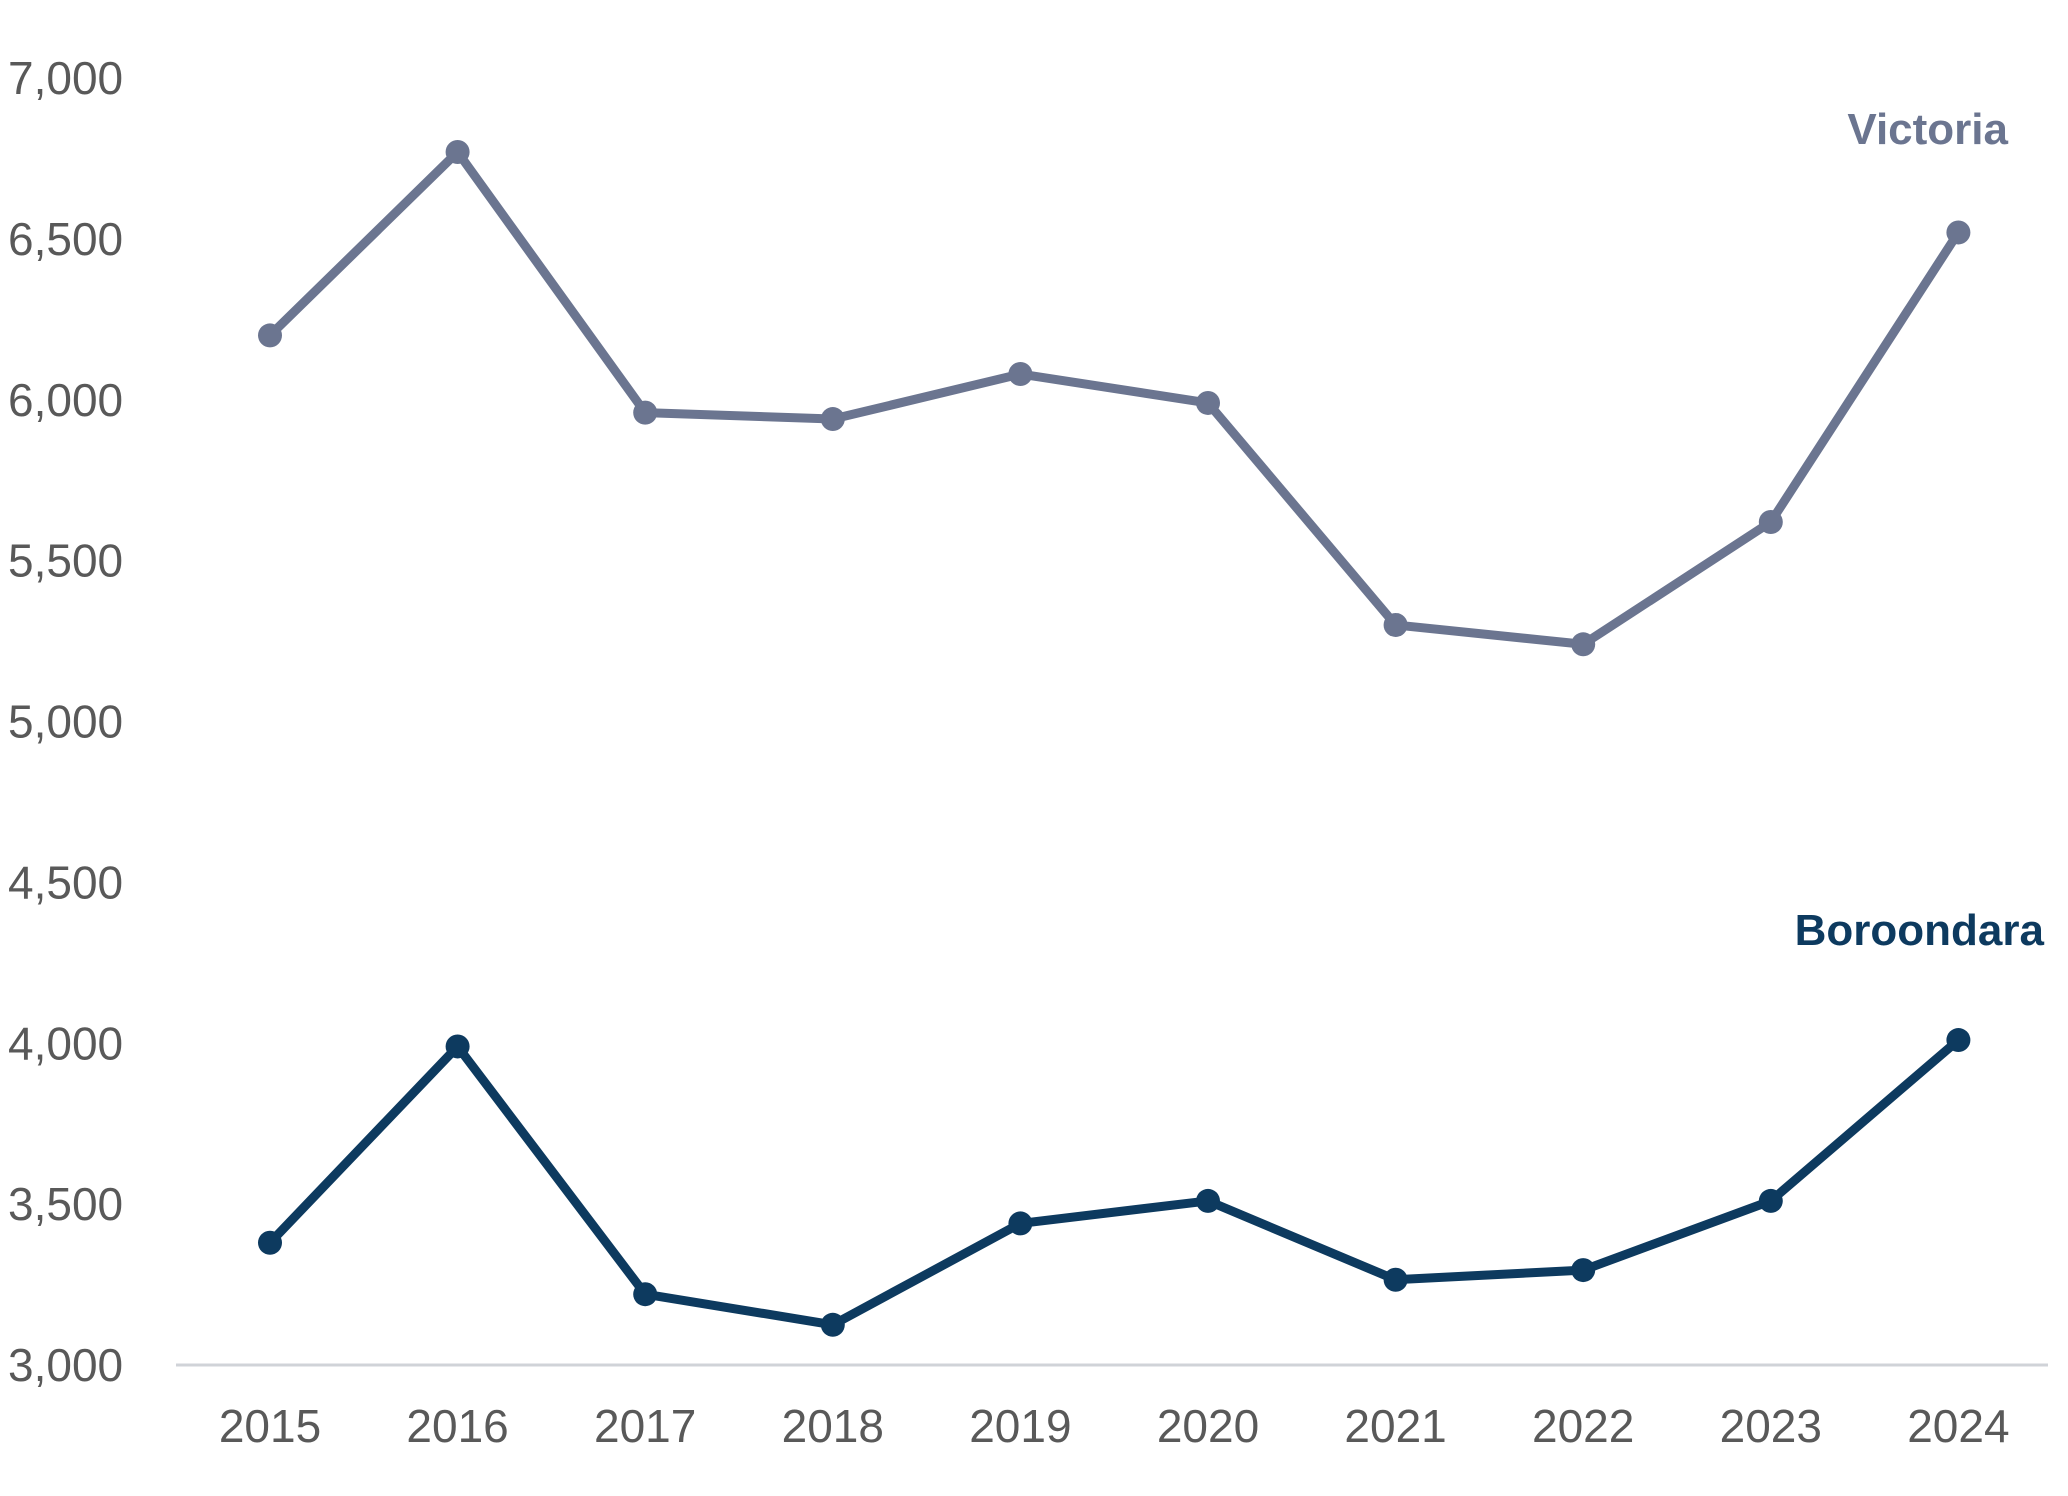  Describe the element at coordinates (645, 1426) in the screenshot. I see `x-tick-label: 2017` at that location.